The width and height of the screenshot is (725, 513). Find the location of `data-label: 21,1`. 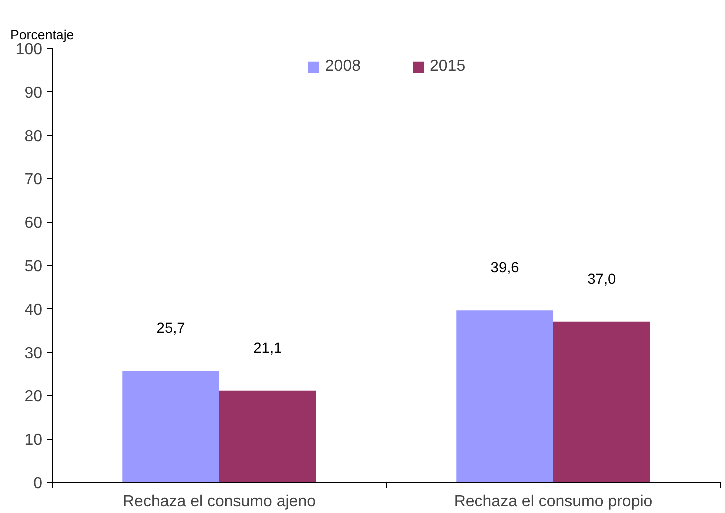

data-label: 21,1 is located at coordinates (268, 348).